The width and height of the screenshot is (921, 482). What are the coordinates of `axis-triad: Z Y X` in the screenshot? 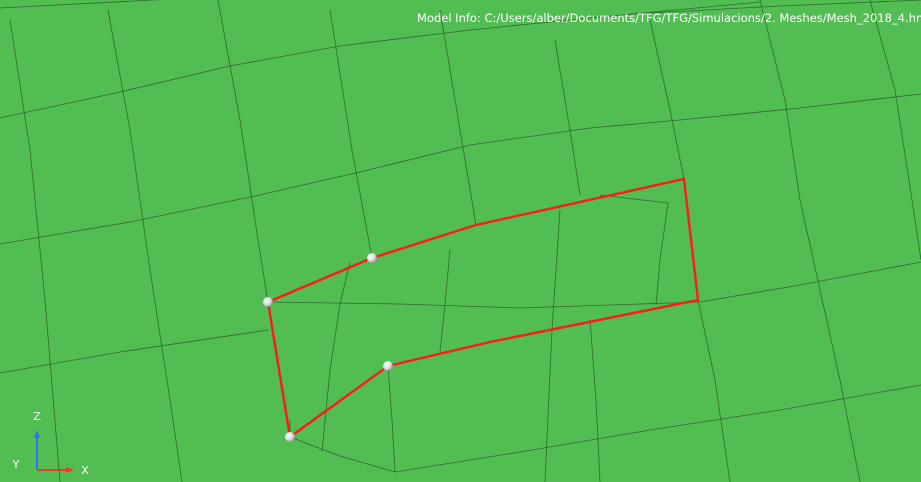 It's located at (51, 443).